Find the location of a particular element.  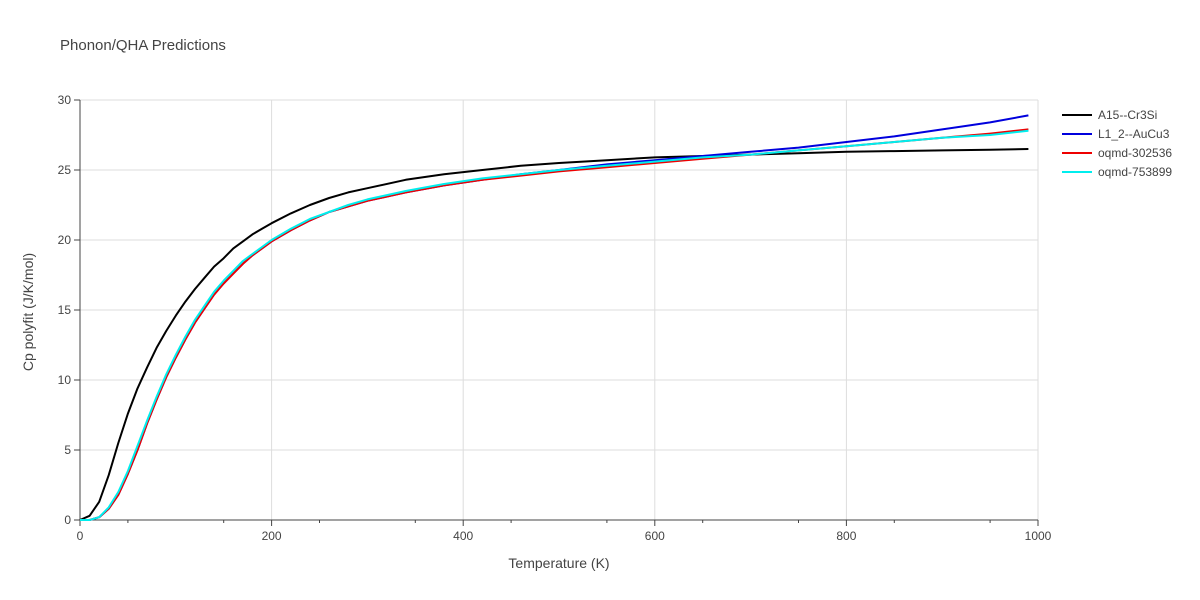

y-tick-label: 25 is located at coordinates (65, 170).